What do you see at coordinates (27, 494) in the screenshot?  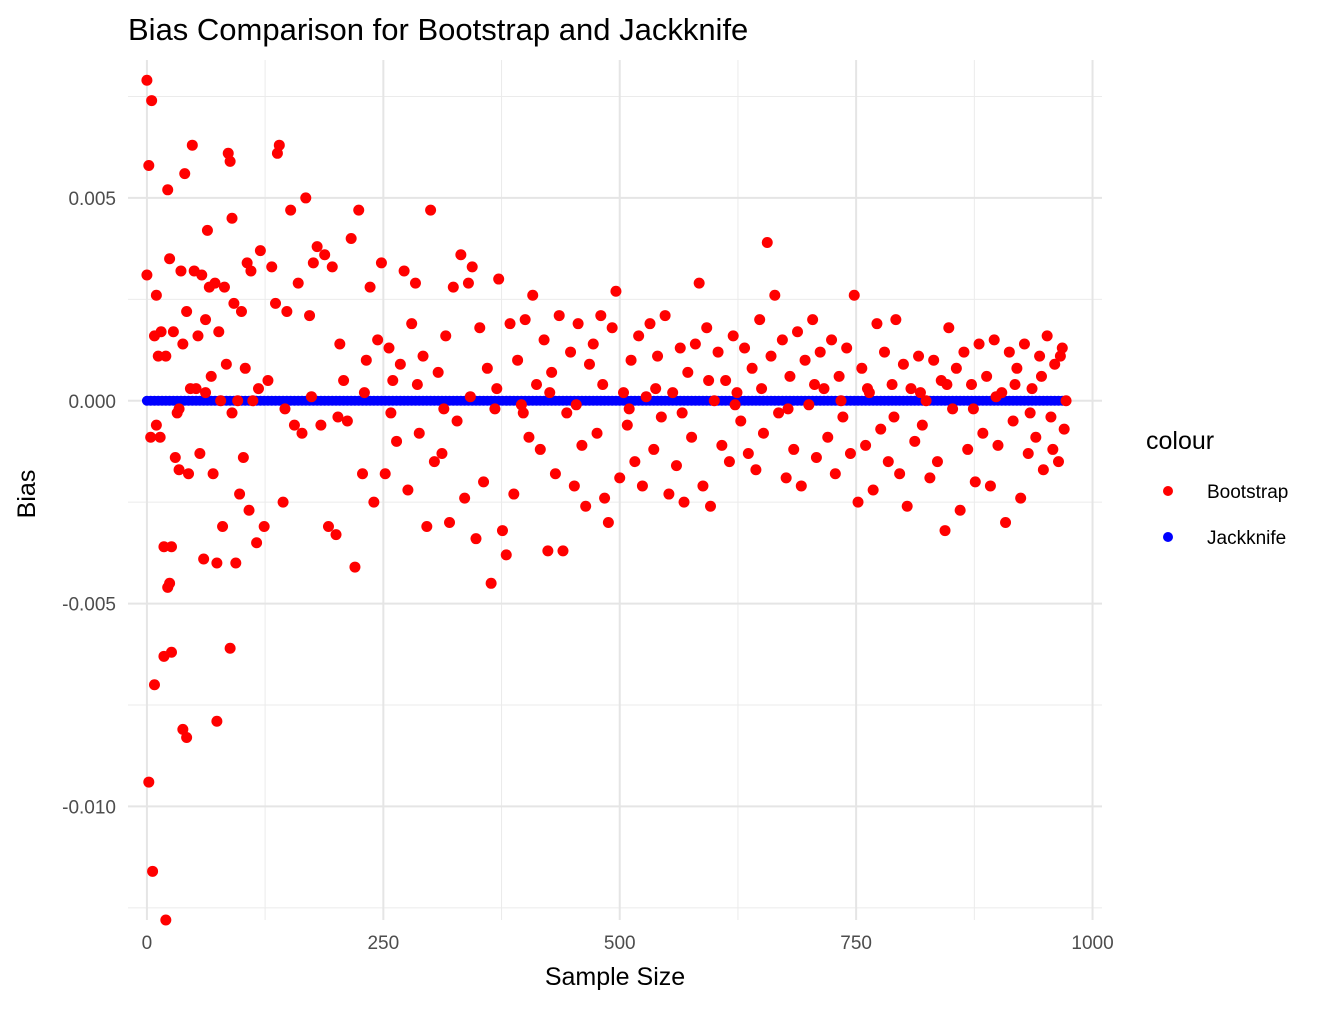 I see `y-axis-label: Bias` at bounding box center [27, 494].